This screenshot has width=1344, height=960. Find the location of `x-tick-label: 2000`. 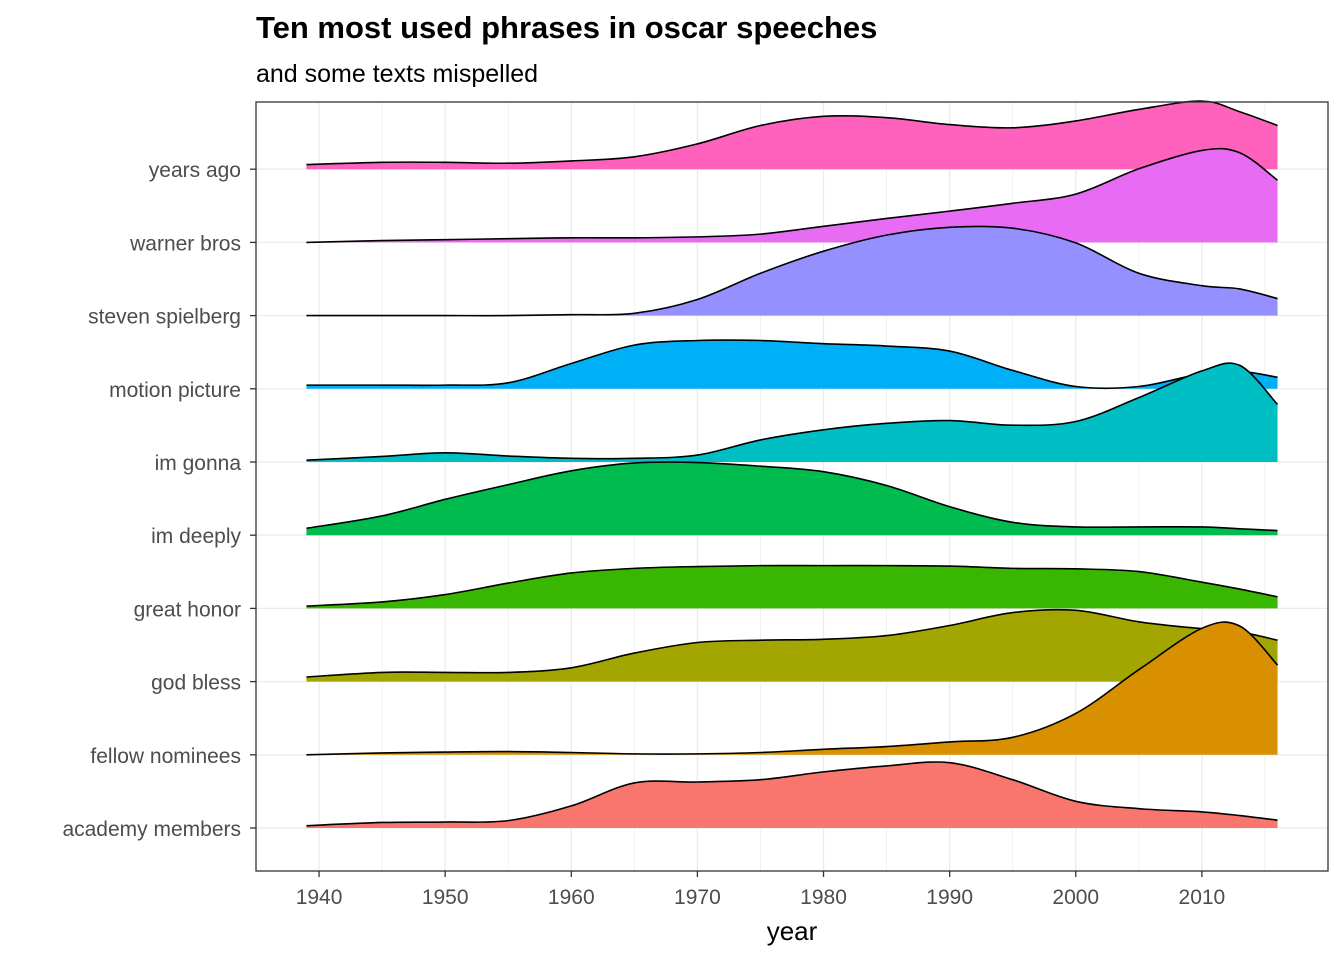

x-tick-label: 2000 is located at coordinates (1075, 897).